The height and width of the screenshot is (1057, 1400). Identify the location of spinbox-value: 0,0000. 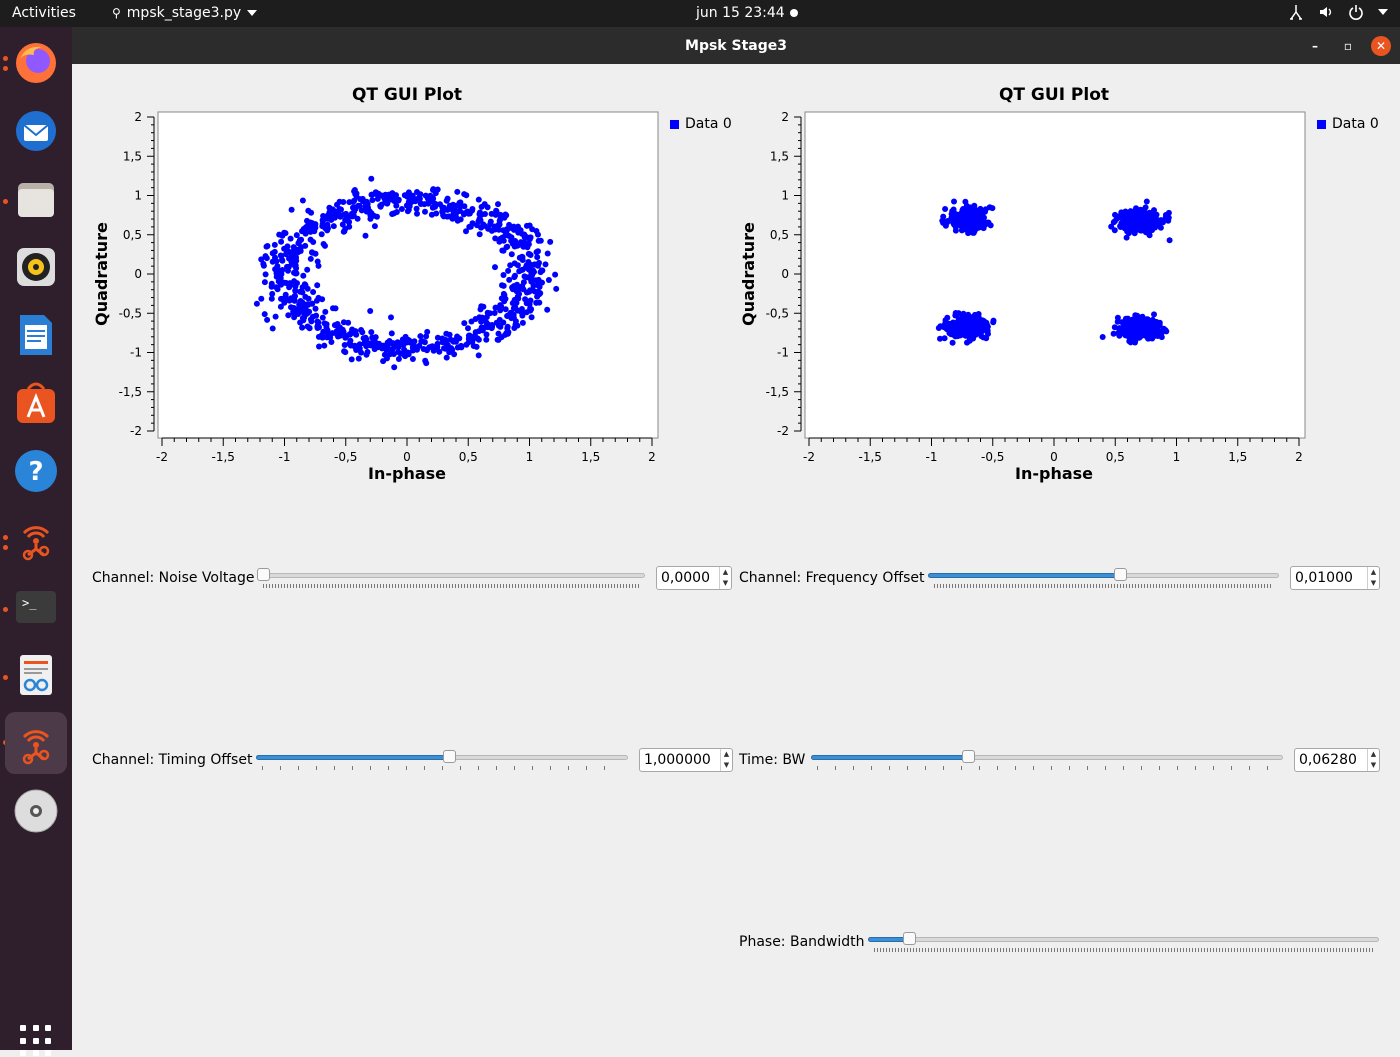
(685, 578).